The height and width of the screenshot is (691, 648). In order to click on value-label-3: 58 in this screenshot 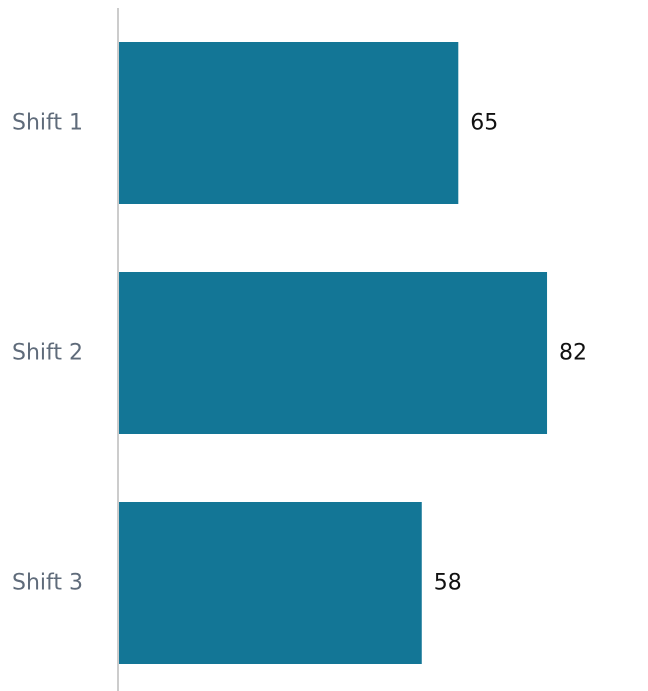, I will do `click(448, 583)`.